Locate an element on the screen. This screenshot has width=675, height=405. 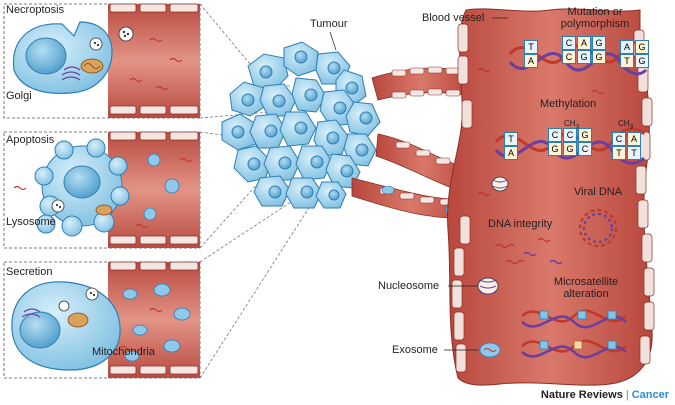
mutation-base-pairs: T A C C A G G G A T G G is located at coordinates (589, 56).